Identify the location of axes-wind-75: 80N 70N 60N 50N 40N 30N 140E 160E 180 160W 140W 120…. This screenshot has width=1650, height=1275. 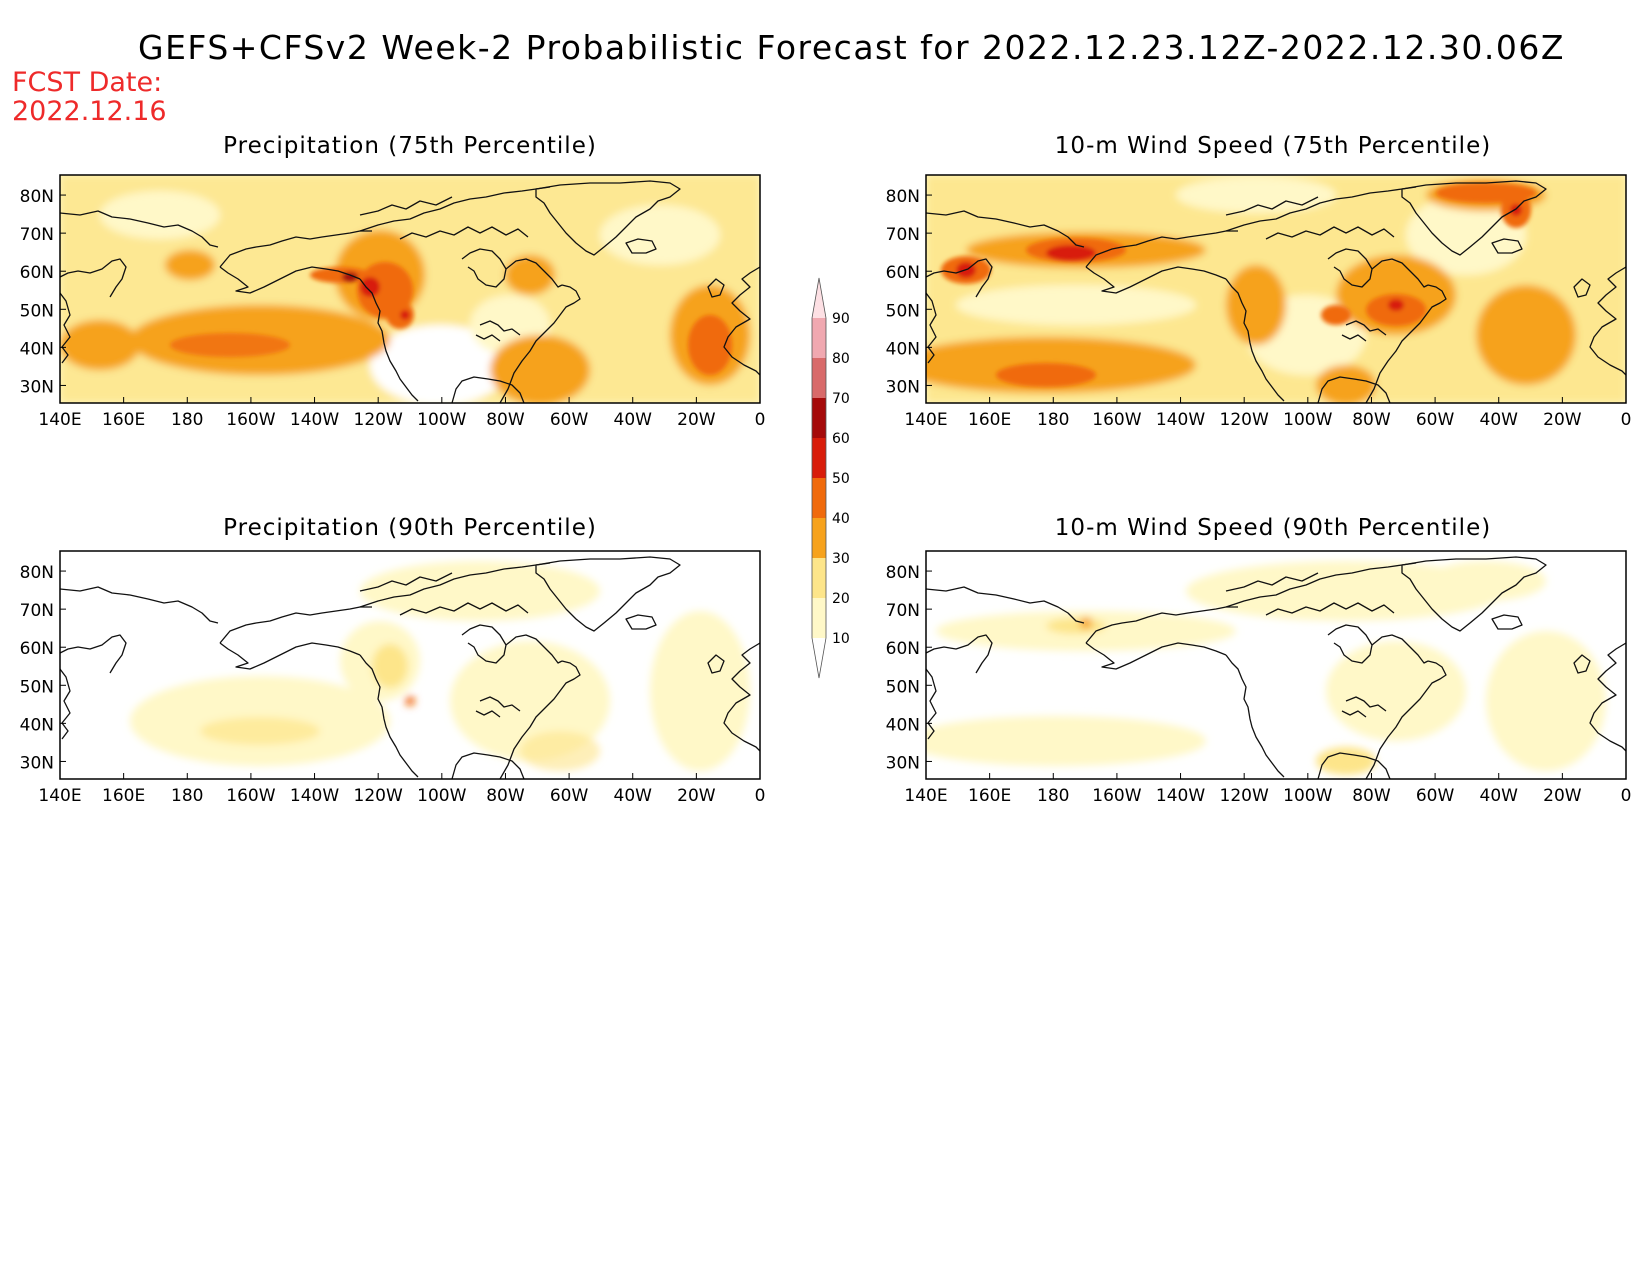
(1259, 308).